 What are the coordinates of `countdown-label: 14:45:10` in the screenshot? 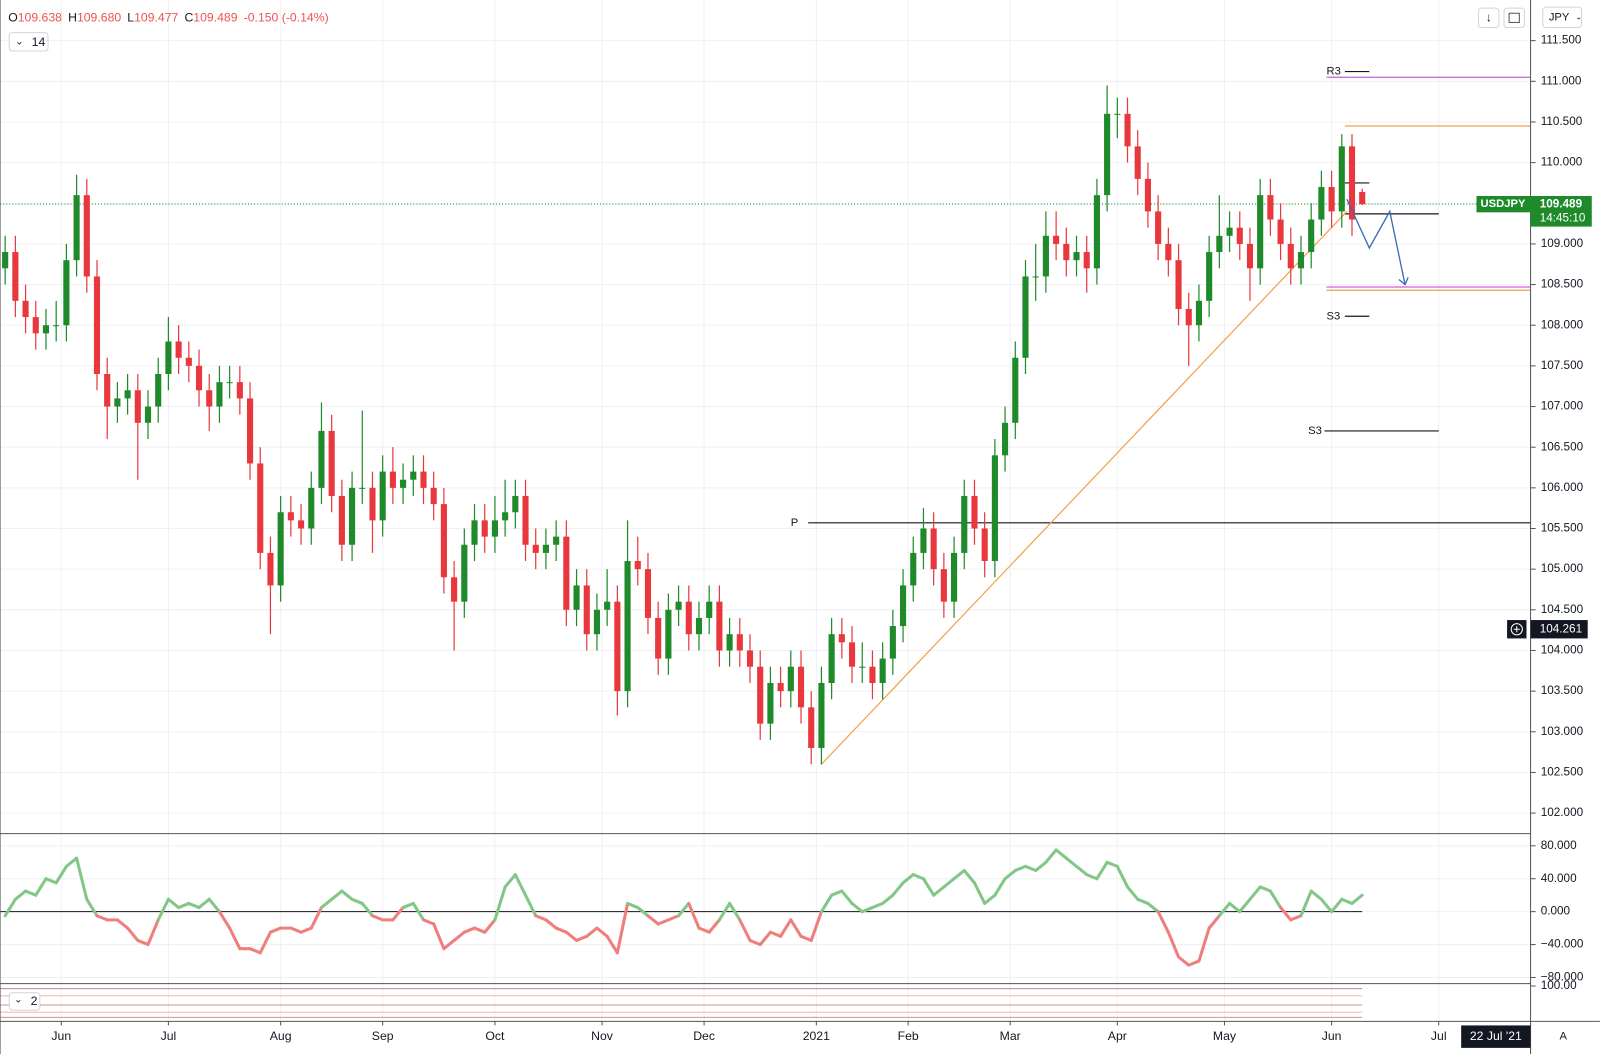 It's located at (1563, 218).